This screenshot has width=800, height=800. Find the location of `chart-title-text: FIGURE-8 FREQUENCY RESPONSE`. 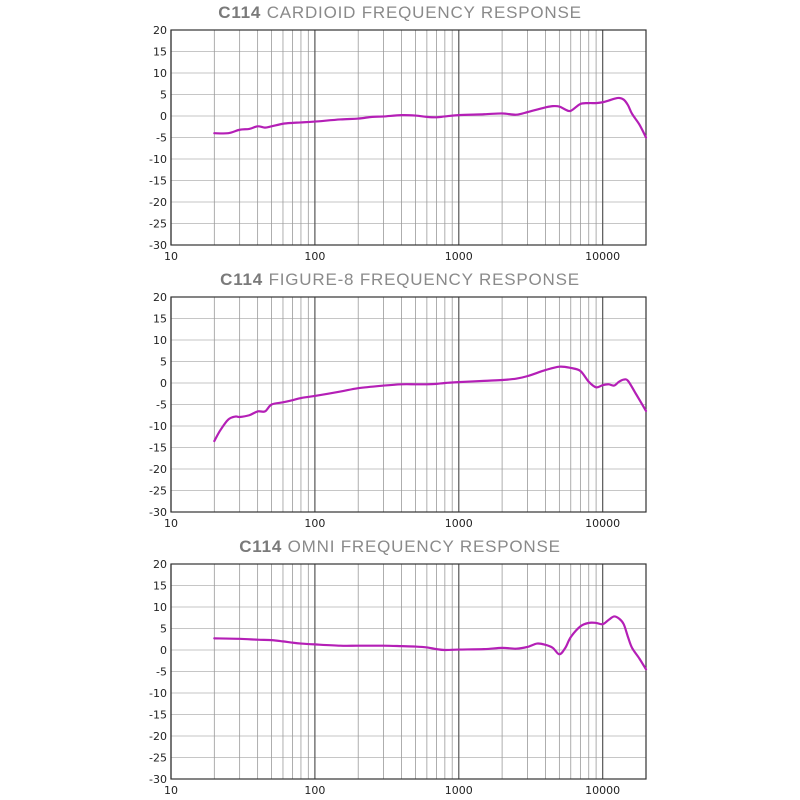

chart-title-text: FIGURE-8 FREQUENCY RESPONSE is located at coordinates (424, 279).